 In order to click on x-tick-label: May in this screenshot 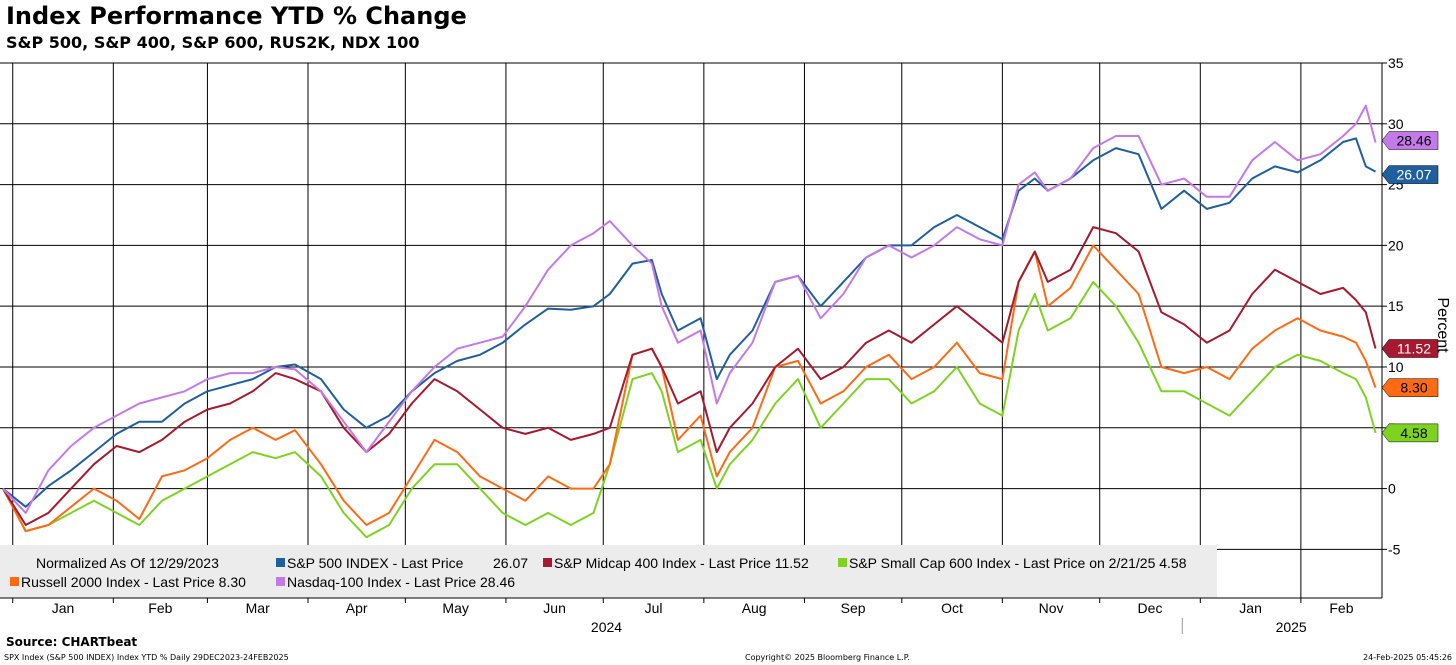, I will do `click(455, 608)`.